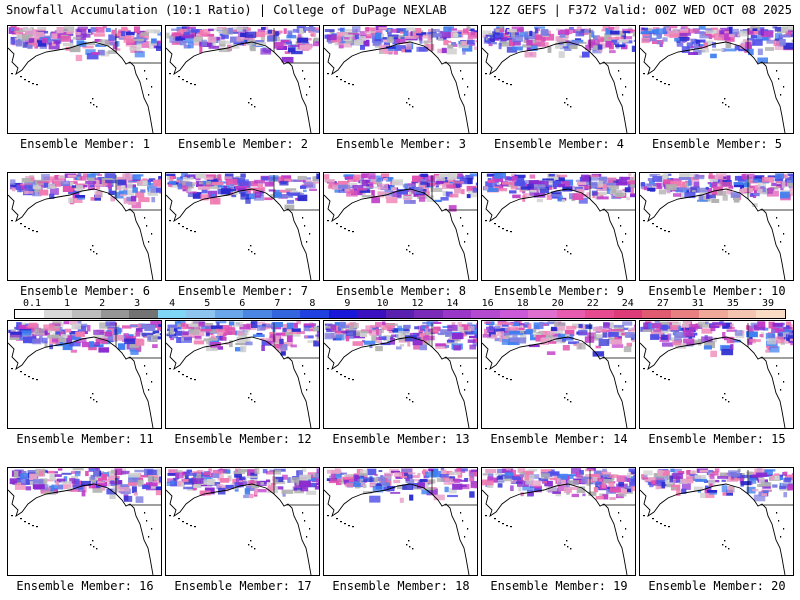 This screenshot has width=800, height=600. What do you see at coordinates (401, 439) in the screenshot?
I see `ensemble-member-label: Ensemble Member: 13` at bounding box center [401, 439].